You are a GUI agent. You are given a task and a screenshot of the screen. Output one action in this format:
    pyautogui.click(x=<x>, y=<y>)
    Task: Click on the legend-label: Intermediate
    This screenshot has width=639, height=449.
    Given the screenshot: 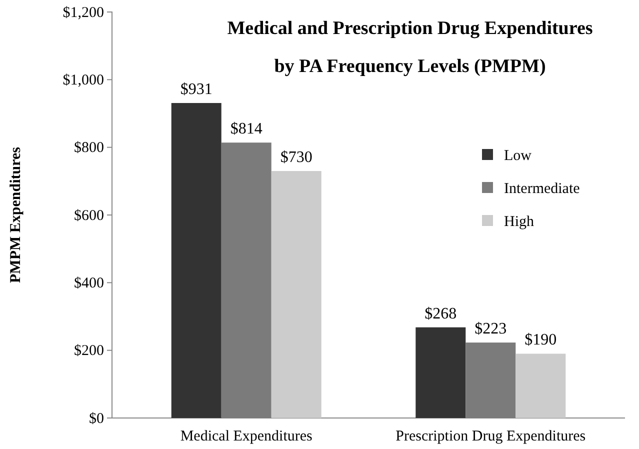 What is the action you would take?
    pyautogui.click(x=542, y=189)
    